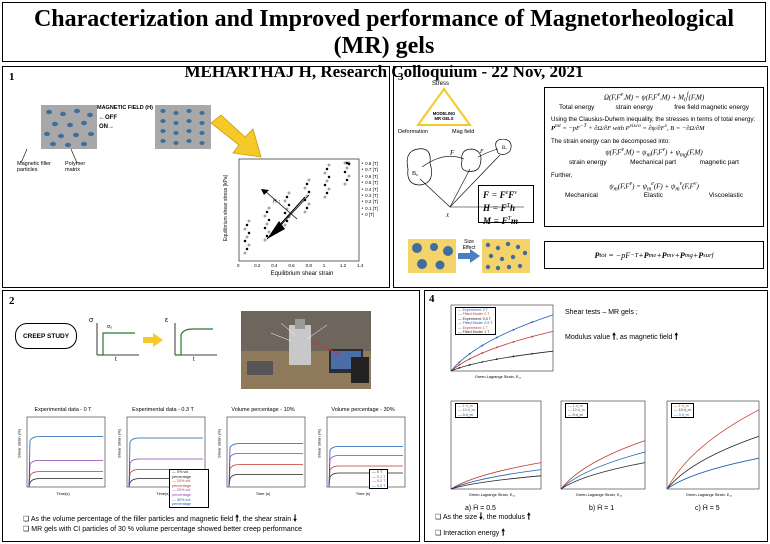 Image resolution: width=770 pixels, height=544 pixels. Describe the element at coordinates (343, 265) in the screenshot. I see `x-tick-label: 1.2` at that location.